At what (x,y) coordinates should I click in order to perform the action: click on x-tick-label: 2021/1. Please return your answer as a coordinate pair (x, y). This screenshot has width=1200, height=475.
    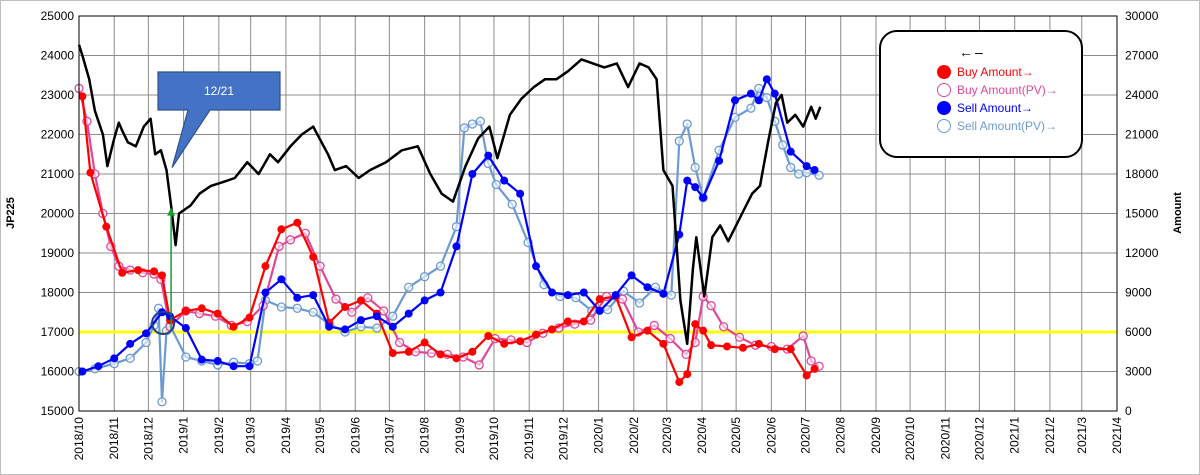
    Looking at the image, I should click on (1015, 435).